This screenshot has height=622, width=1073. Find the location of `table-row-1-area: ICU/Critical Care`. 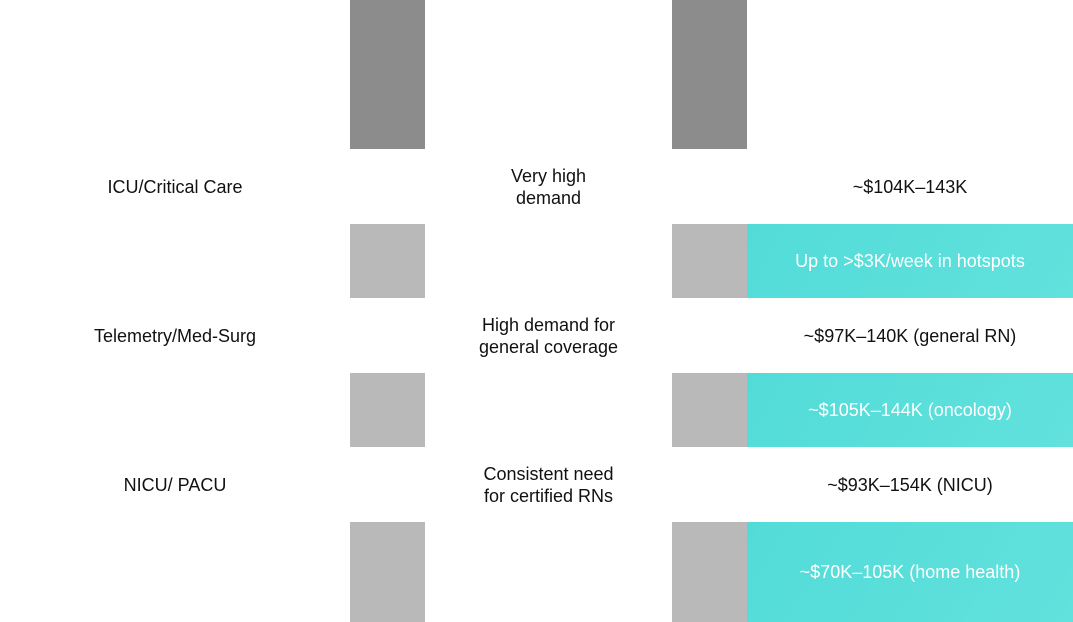

table-row-1-area: ICU/Critical Care is located at coordinates (175, 186).